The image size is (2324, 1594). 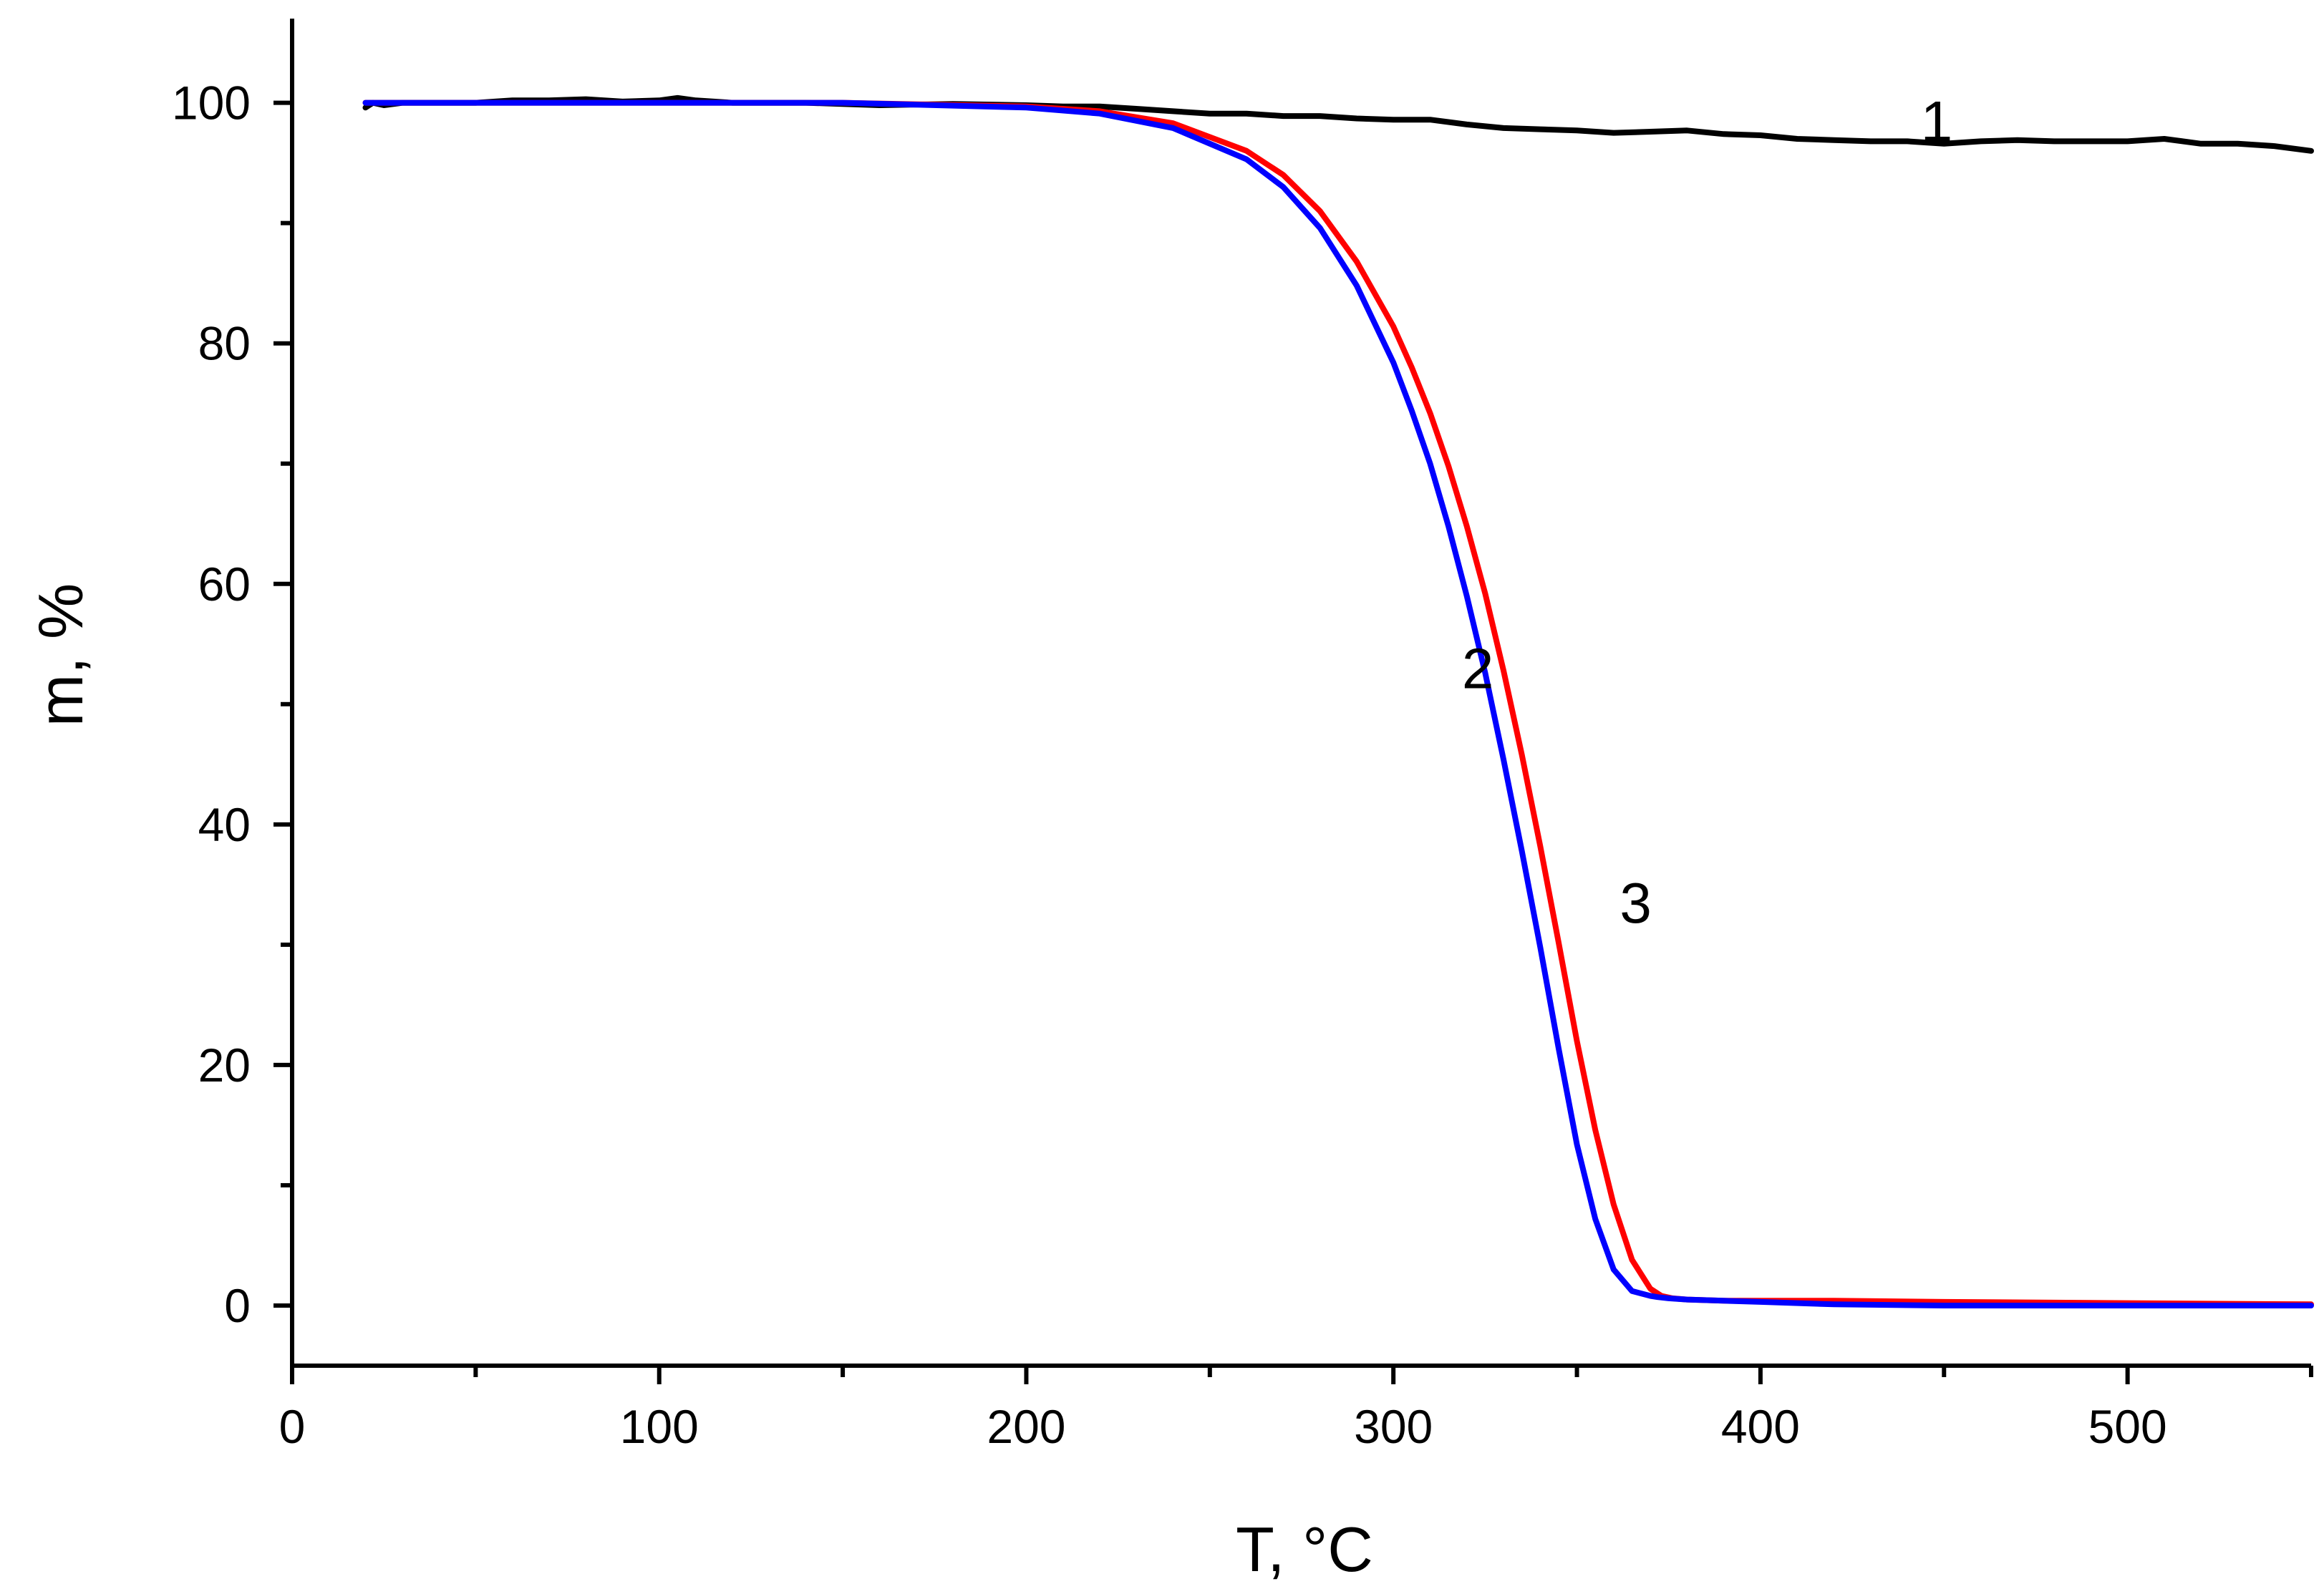 I want to click on y-tick-label: 60, so click(x=224, y=584).